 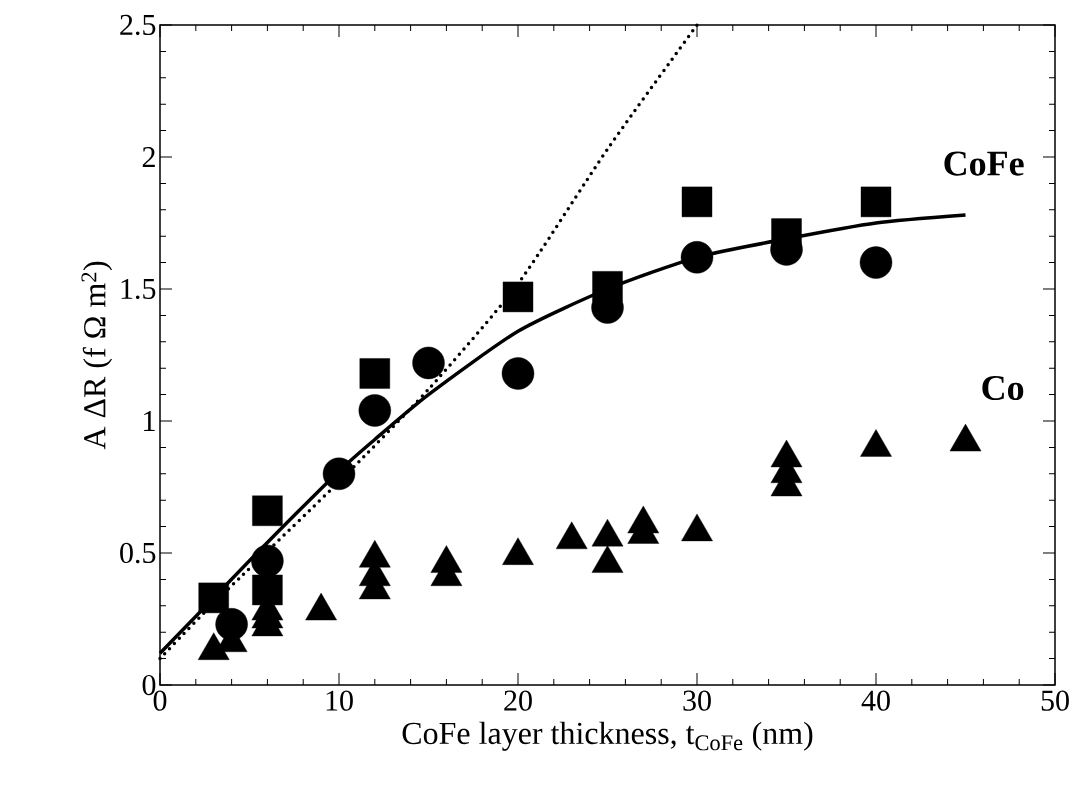 What do you see at coordinates (697, 700) in the screenshot?
I see `x-tick-label: 30` at bounding box center [697, 700].